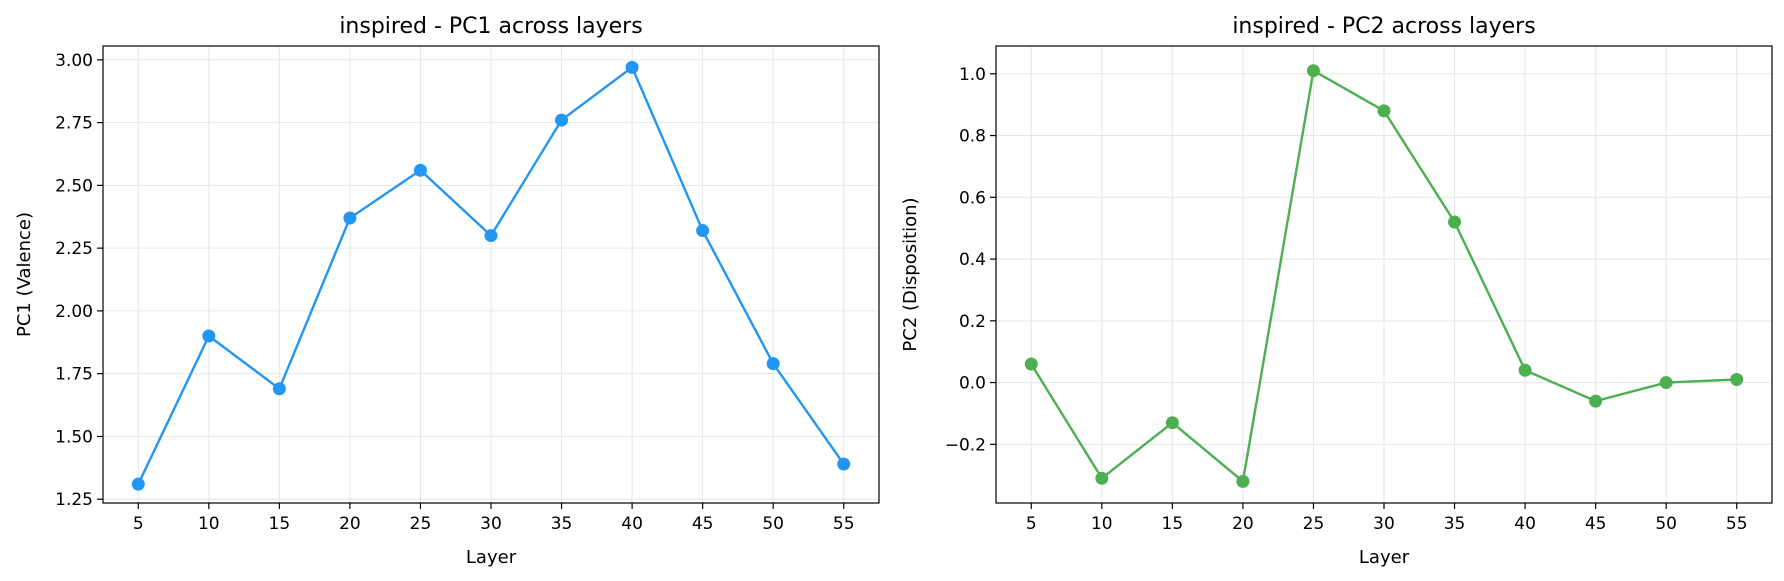  Describe the element at coordinates (74, 500) in the screenshot. I see `y-tick-label: 1.25` at that location.